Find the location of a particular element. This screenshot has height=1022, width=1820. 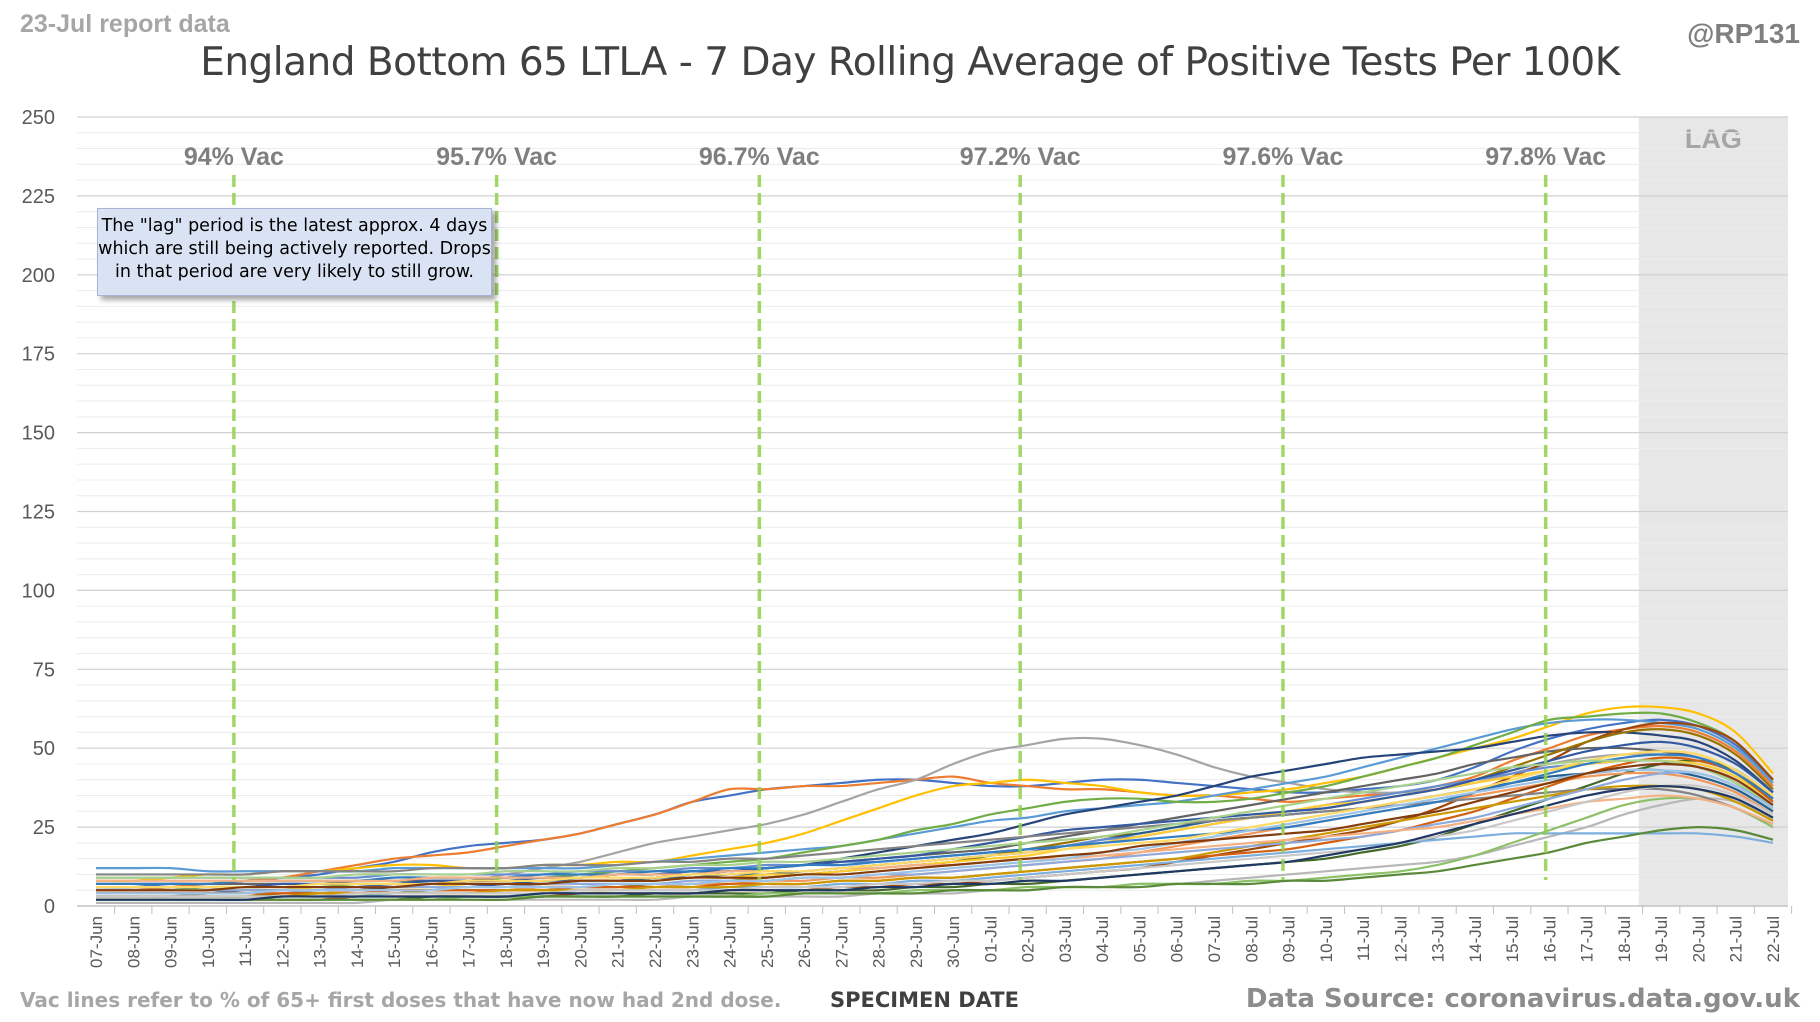

x-tick-label: 16-Jul is located at coordinates (1549, 939).